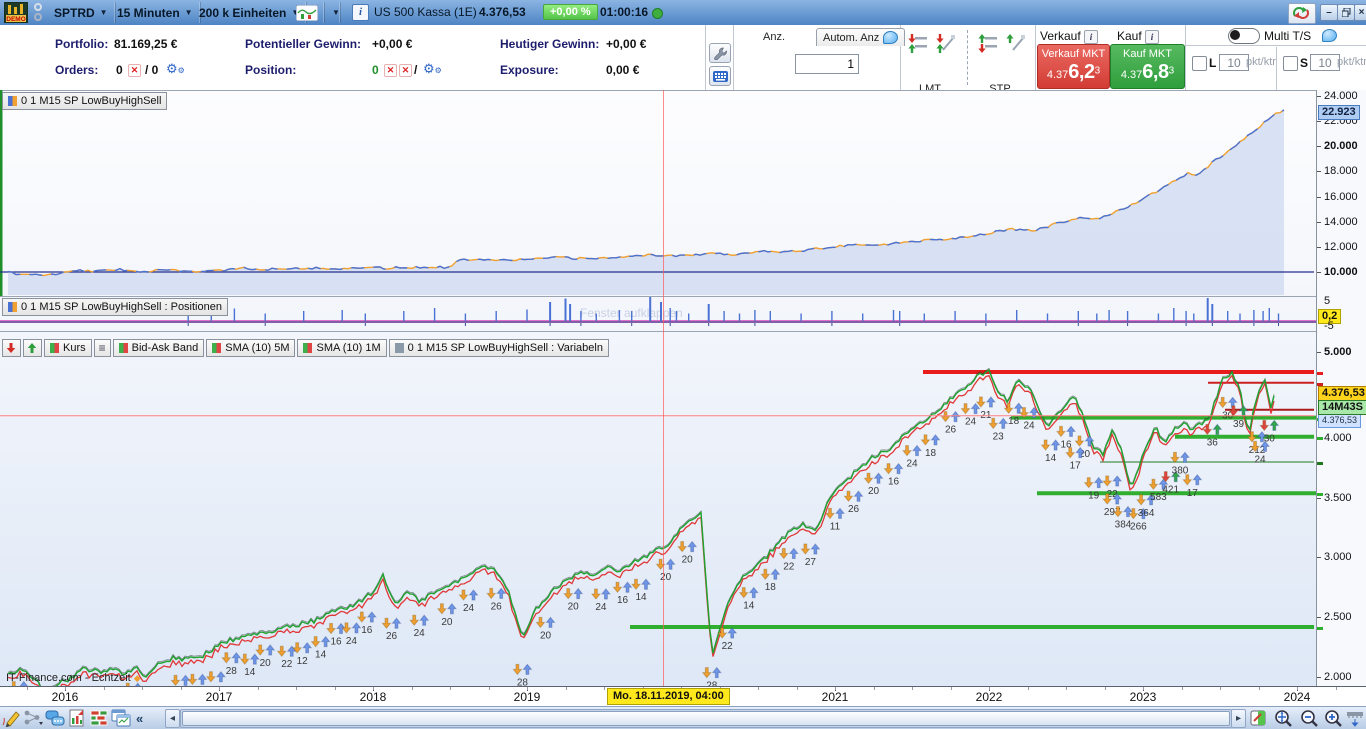 This screenshot has width=1366, height=729. Describe the element at coordinates (77, 718) in the screenshot. I see `report-button` at that location.